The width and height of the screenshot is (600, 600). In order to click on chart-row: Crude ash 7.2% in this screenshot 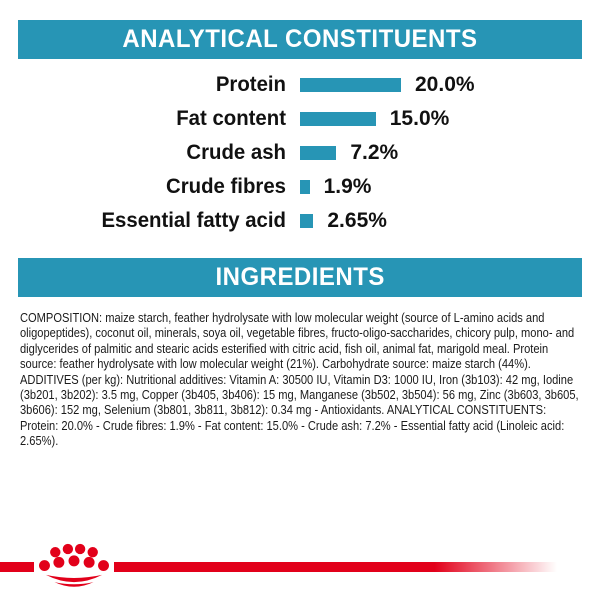, I will do `click(300, 153)`.